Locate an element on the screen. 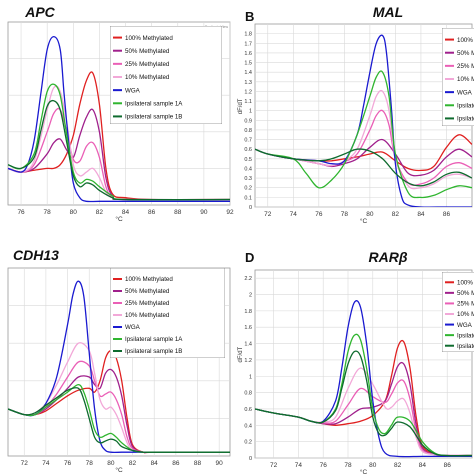 Image resolution: width=474 pixels, height=474 pixels. y-tick-label: 0.1 is located at coordinates (248, 198).